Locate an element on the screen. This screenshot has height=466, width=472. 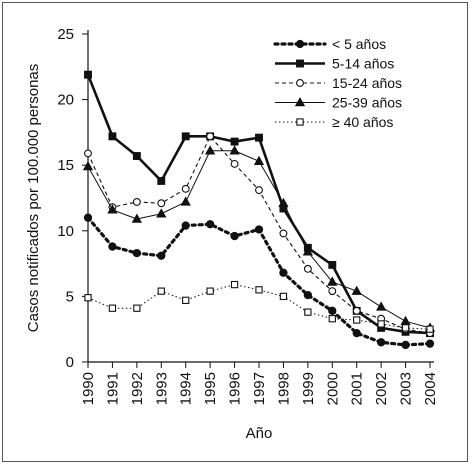
legend-item-4: 25-39 años is located at coordinates (338, 103).